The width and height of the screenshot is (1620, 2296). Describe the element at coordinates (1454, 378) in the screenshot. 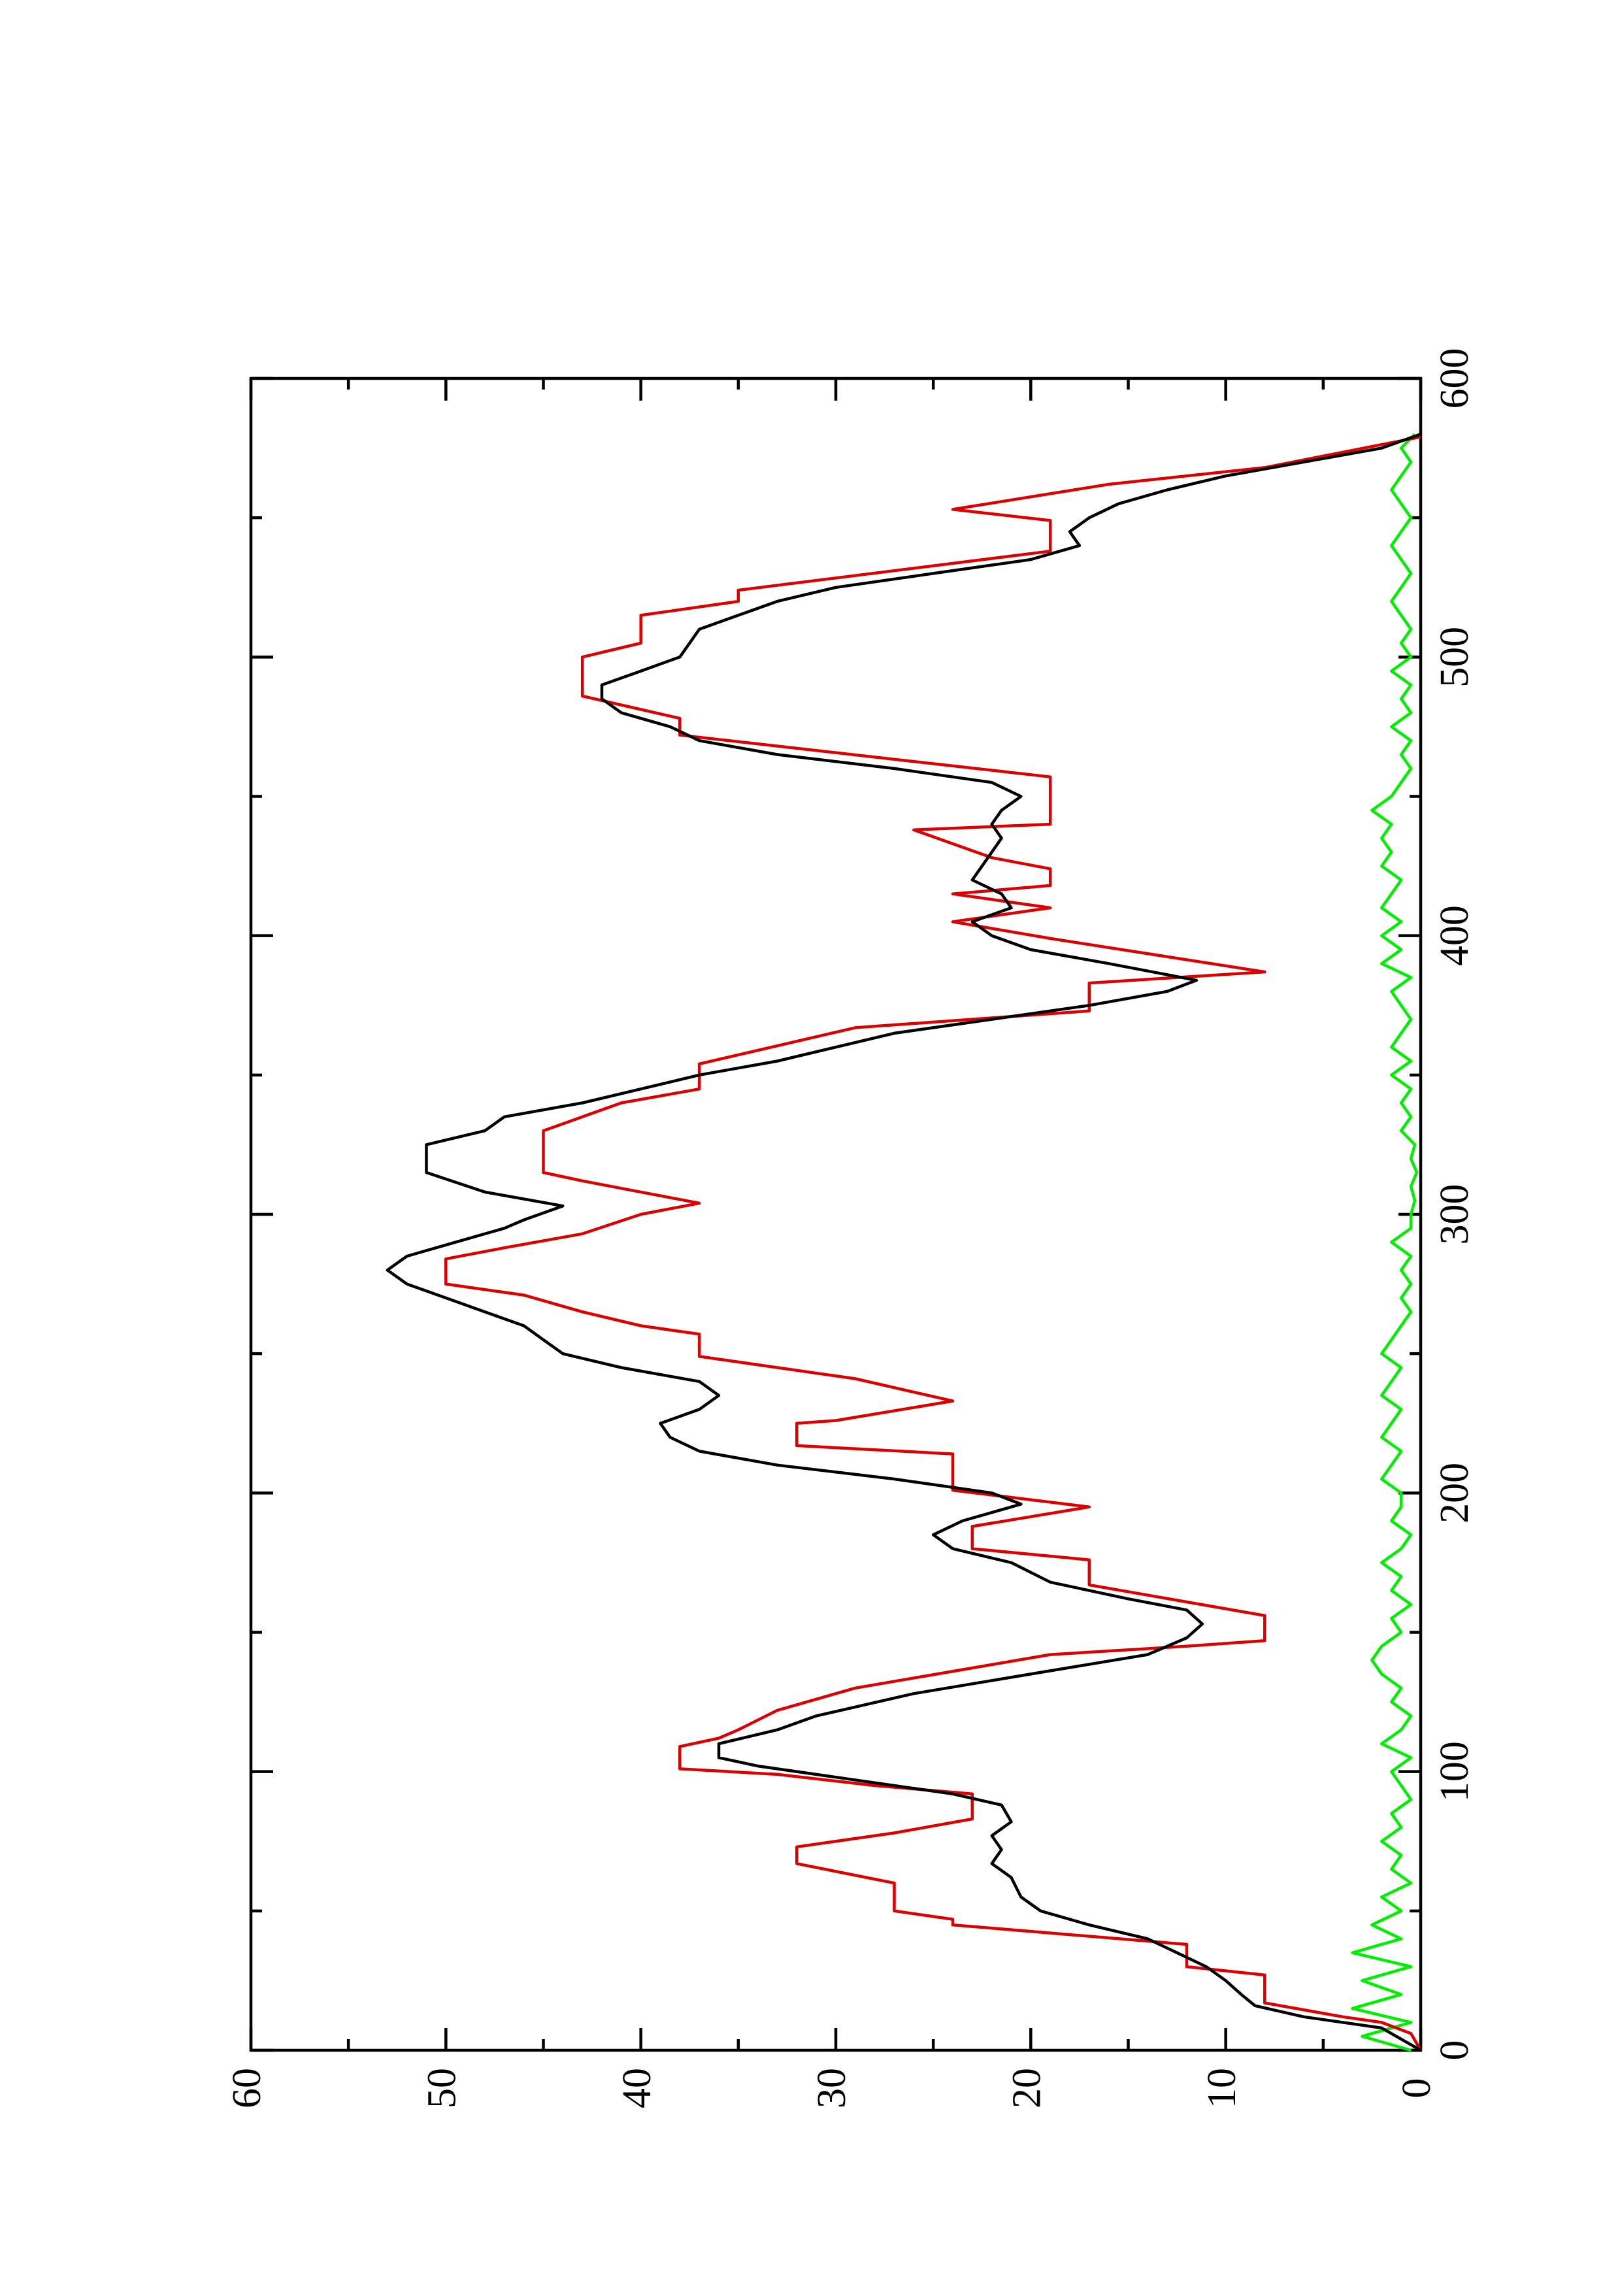

I see `x-tick-label: 600` at that location.